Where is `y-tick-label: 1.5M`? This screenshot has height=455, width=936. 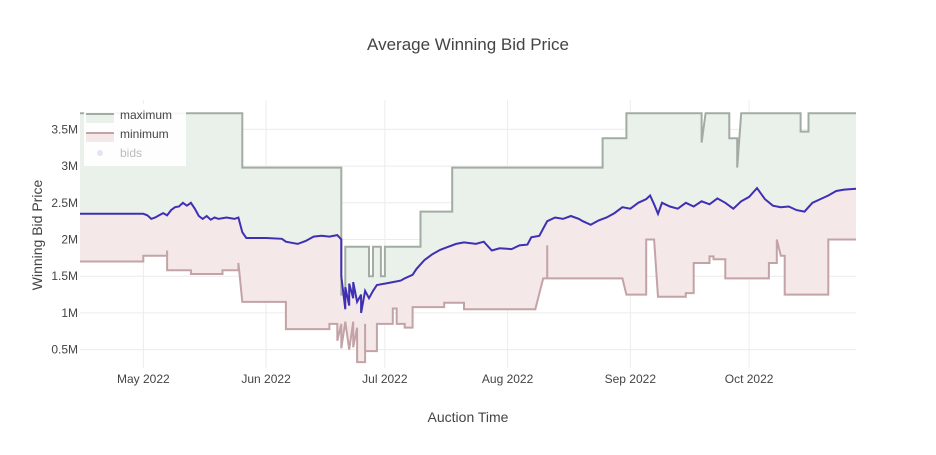
y-tick-label: 1.5M is located at coordinates (64, 276).